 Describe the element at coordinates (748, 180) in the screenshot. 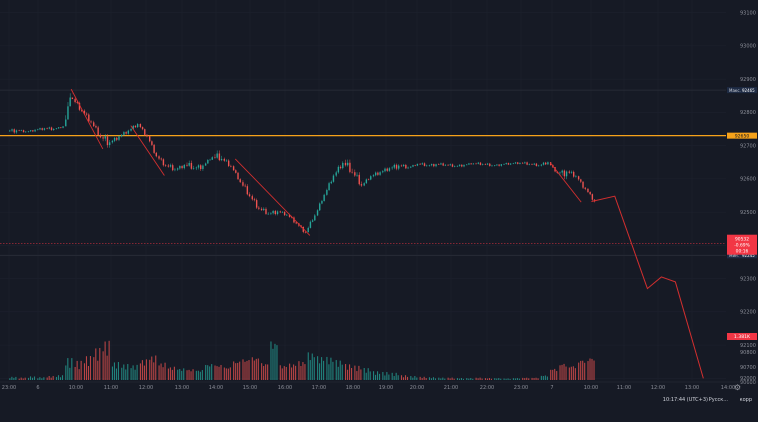

I see `y-tick-label: 92600` at that location.